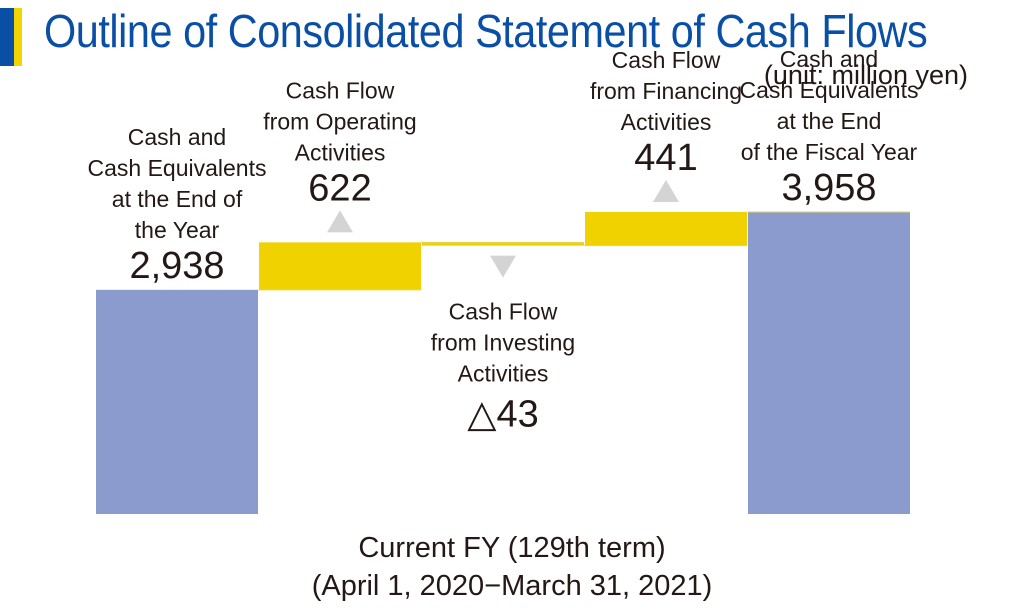 This screenshot has width=1024, height=610. What do you see at coordinates (666, 91) in the screenshot?
I see `bar-label-line: from Financing` at bounding box center [666, 91].